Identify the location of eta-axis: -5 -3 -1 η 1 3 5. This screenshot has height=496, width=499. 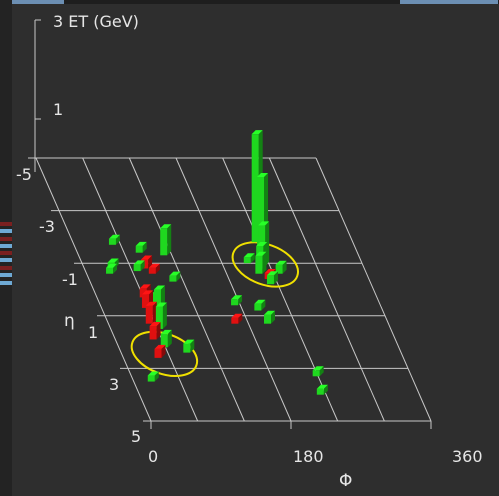
(78, 305).